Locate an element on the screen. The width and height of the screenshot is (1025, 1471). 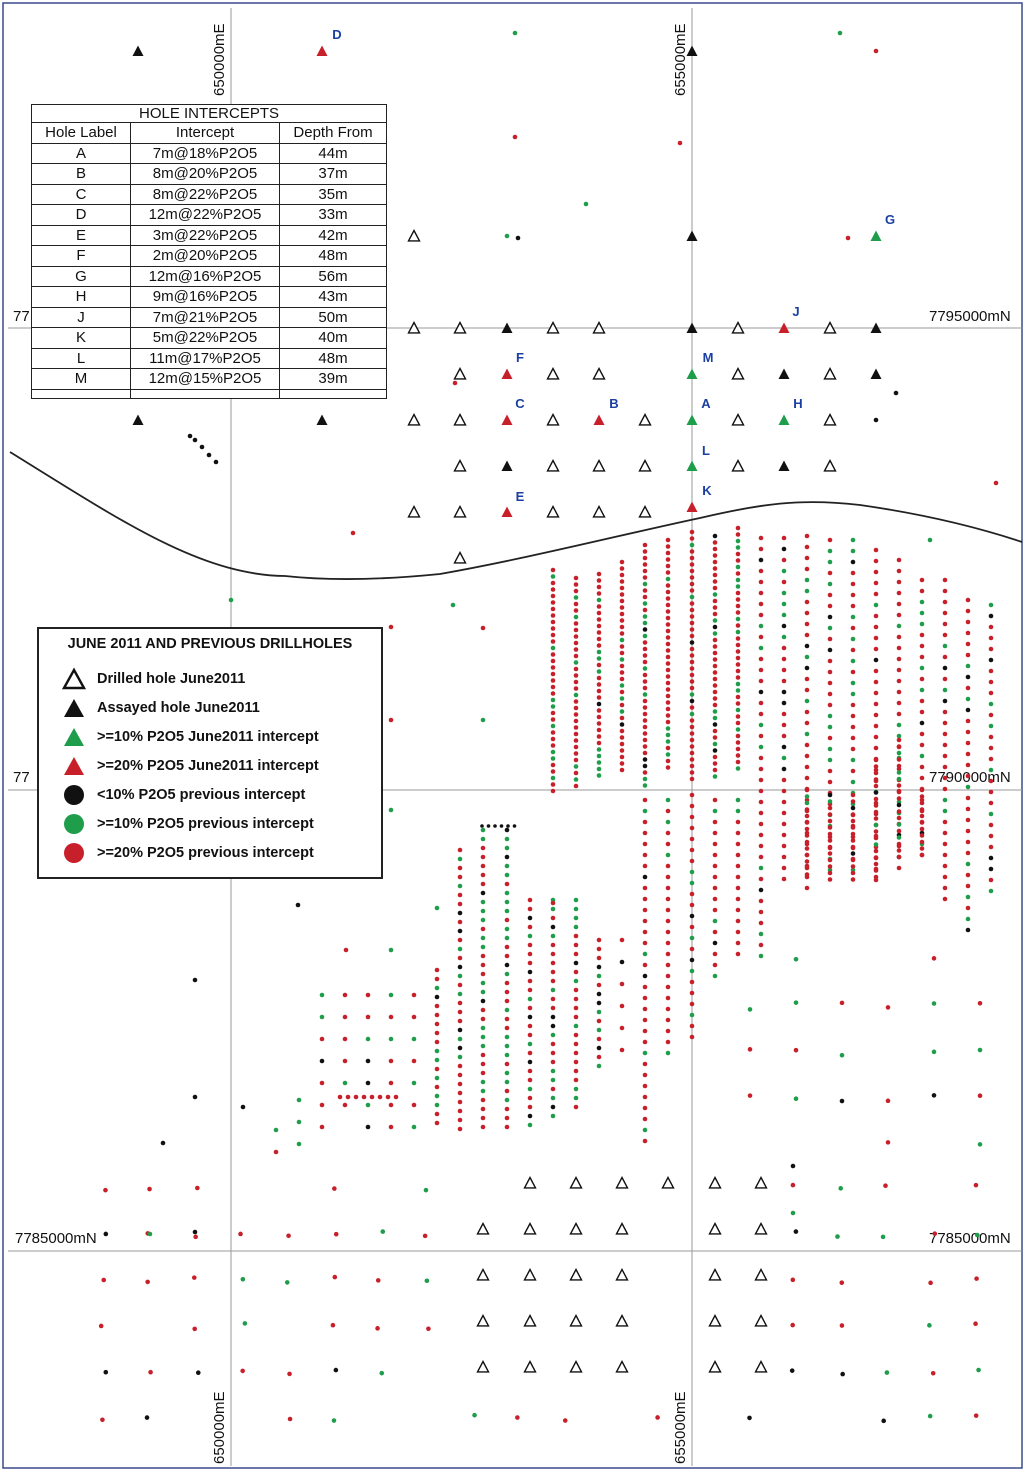
cell-depth-from: 50m is located at coordinates (333, 317).